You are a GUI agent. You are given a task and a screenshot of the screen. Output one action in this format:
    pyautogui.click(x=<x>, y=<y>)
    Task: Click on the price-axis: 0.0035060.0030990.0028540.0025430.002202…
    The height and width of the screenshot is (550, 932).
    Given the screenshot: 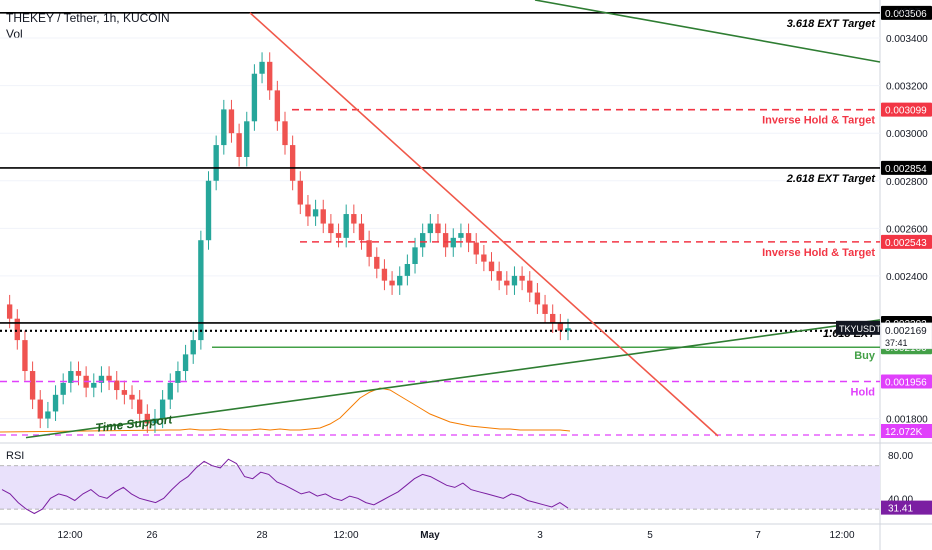 What is the action you would take?
    pyautogui.click(x=884, y=221)
    